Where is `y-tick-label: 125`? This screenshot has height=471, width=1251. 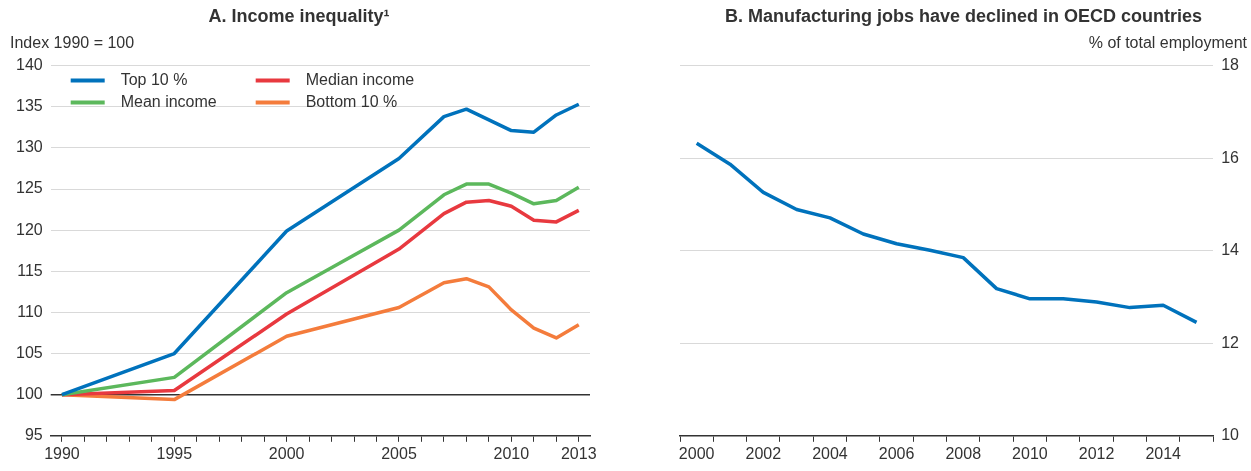
y-tick-label: 125 is located at coordinates (29, 188).